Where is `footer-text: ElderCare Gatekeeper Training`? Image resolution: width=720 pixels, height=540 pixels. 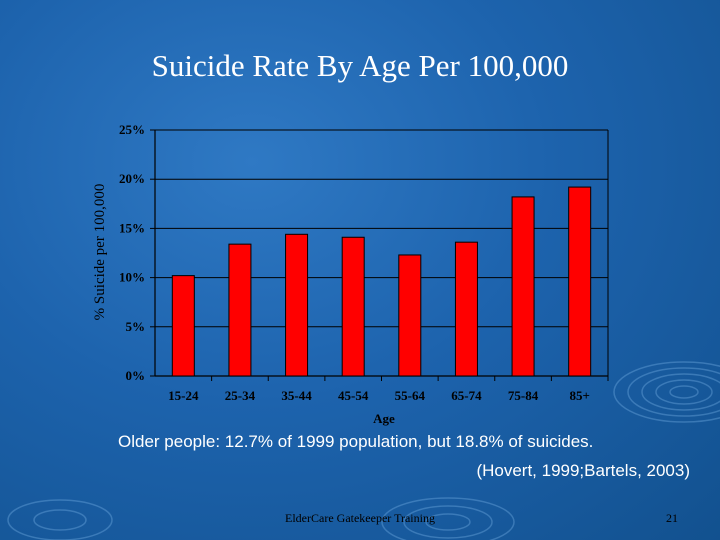 footer-text: ElderCare Gatekeeper Training is located at coordinates (360, 518).